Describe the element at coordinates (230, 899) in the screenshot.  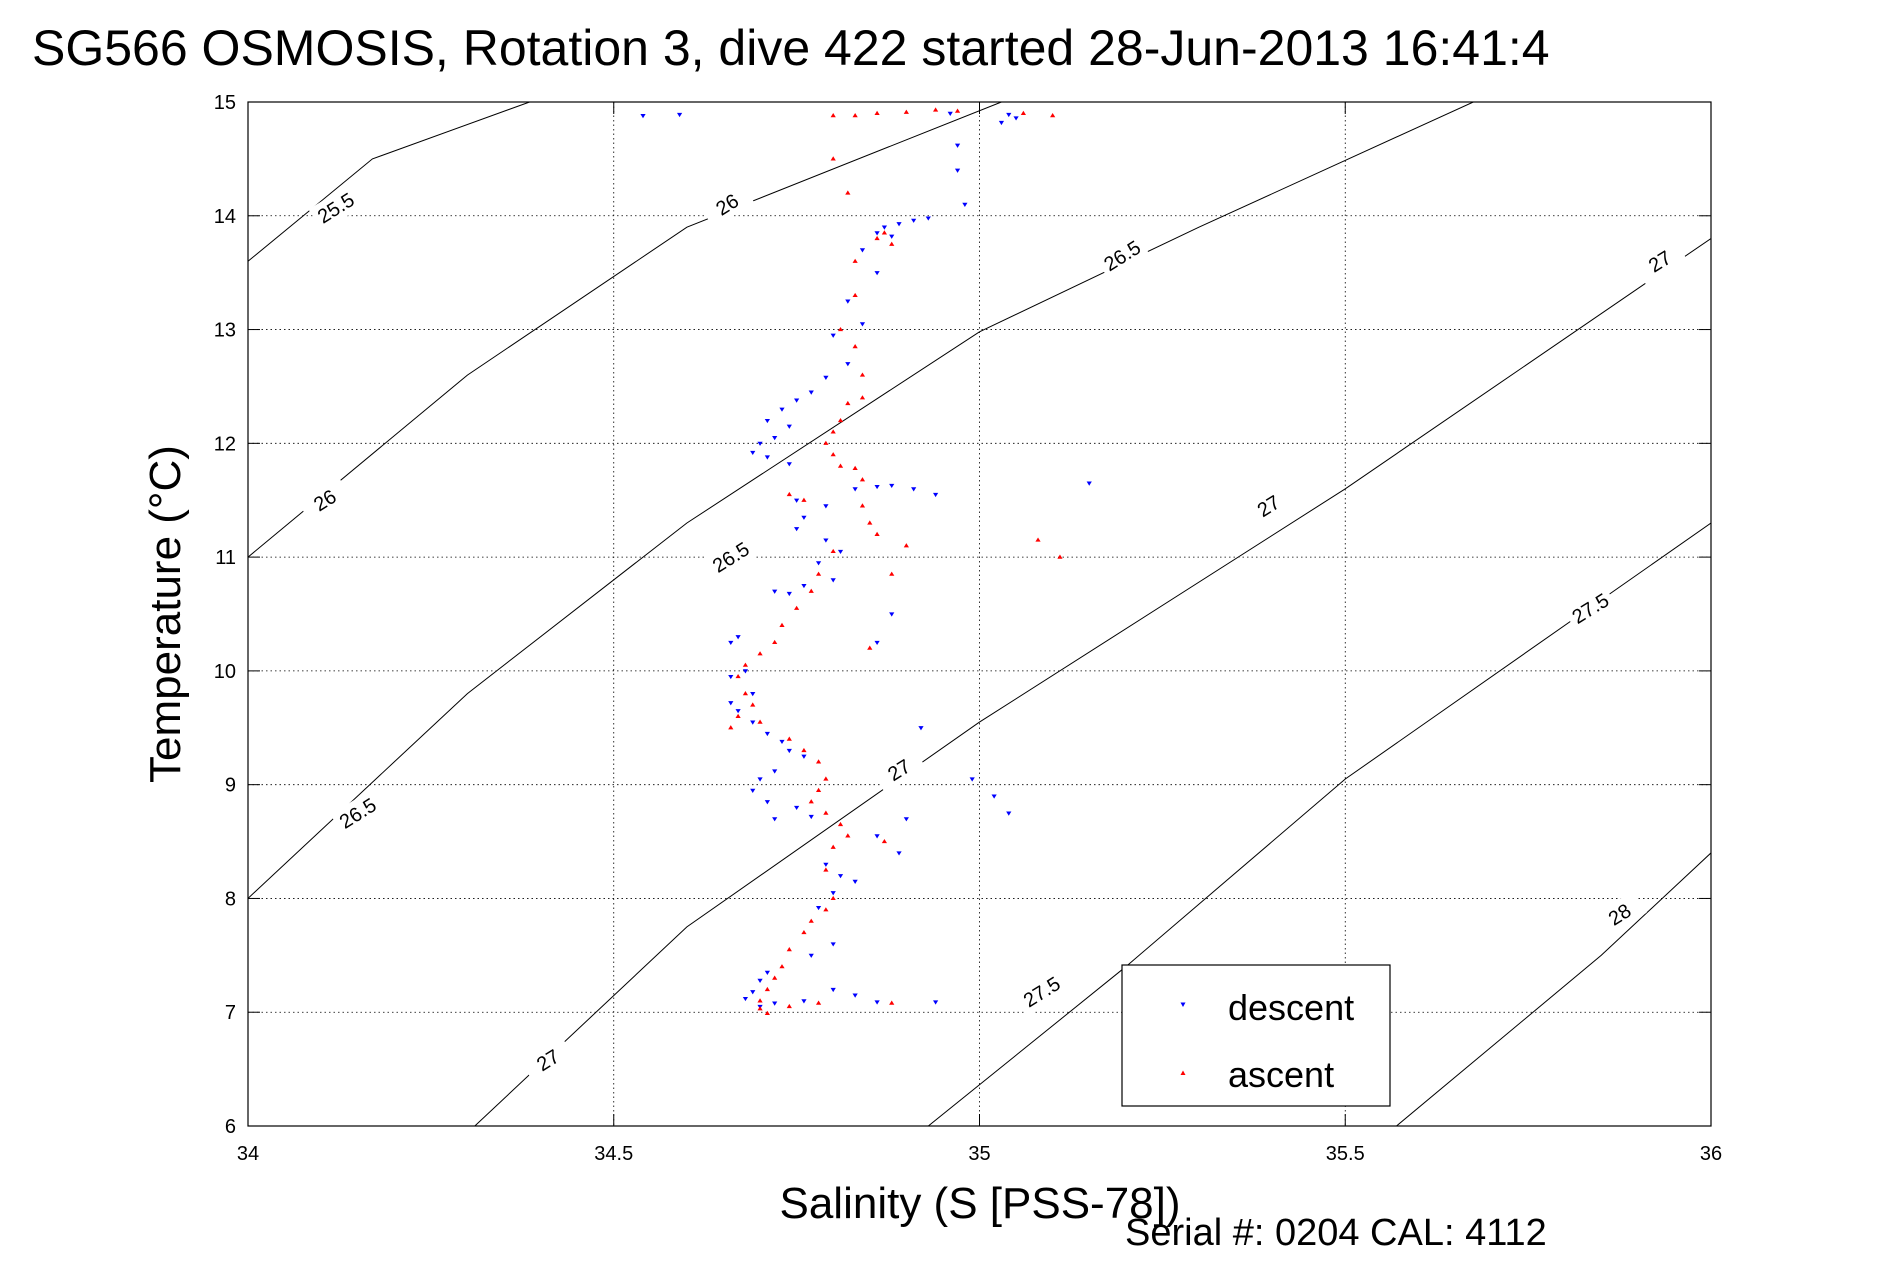
I see `y-tick-label: 8` at that location.